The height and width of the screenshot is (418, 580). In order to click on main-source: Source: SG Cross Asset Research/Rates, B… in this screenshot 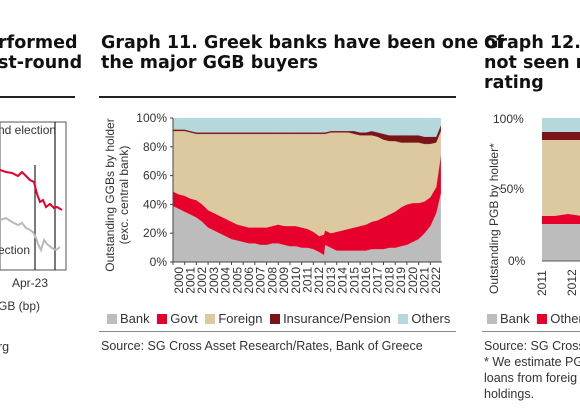, I will do `click(262, 346)`.